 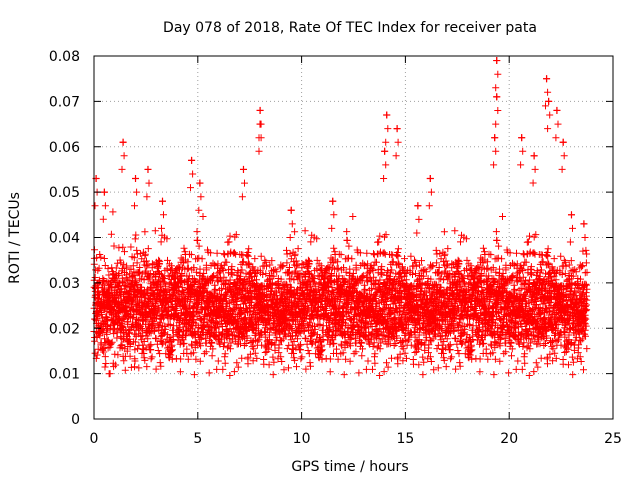 What do you see at coordinates (349, 467) in the screenshot?
I see `x-axis-label: GPS time / hours` at bounding box center [349, 467].